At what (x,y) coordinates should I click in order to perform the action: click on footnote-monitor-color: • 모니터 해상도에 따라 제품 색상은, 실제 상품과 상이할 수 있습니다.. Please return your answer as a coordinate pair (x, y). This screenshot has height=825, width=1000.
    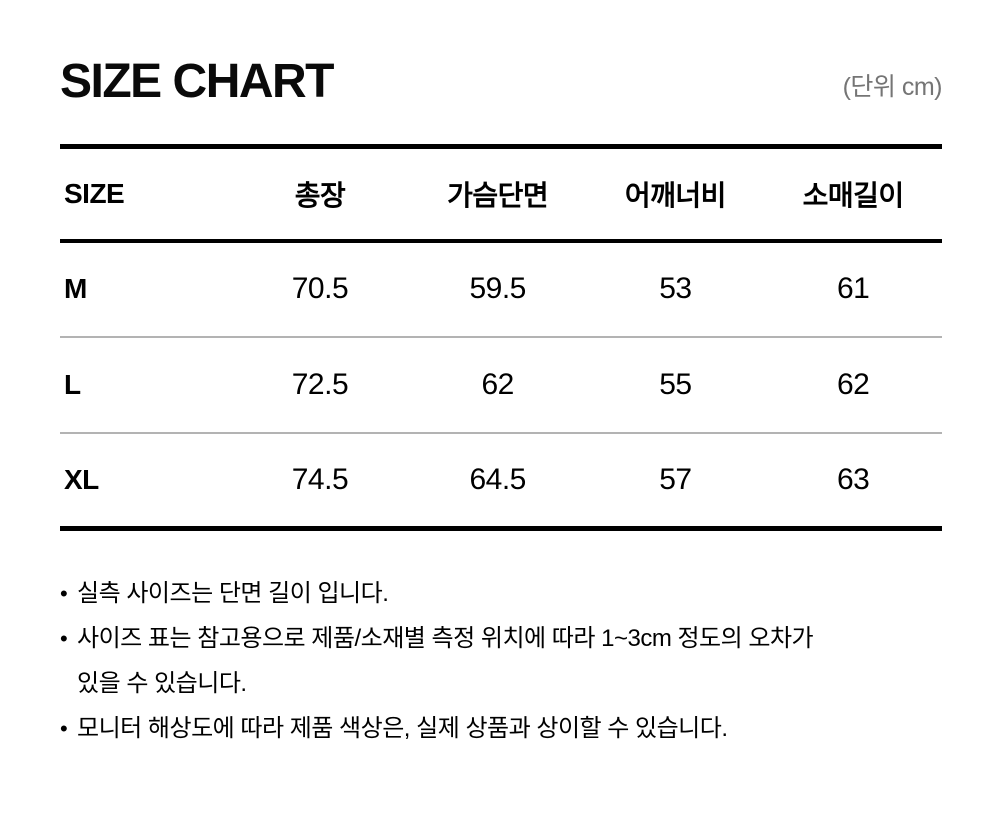
    Looking at the image, I should click on (501, 728).